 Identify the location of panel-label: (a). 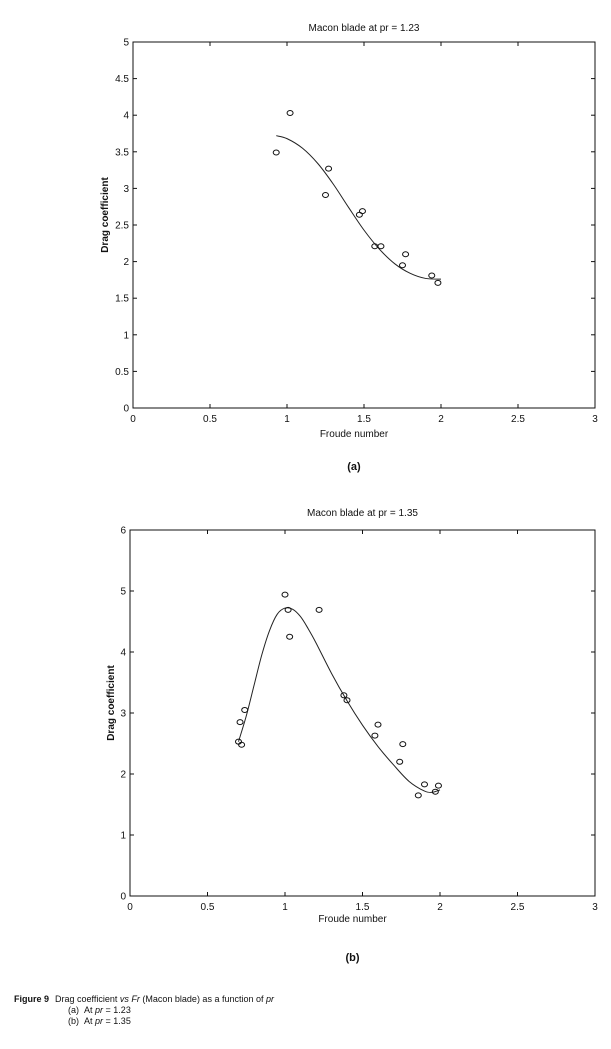
(354, 467).